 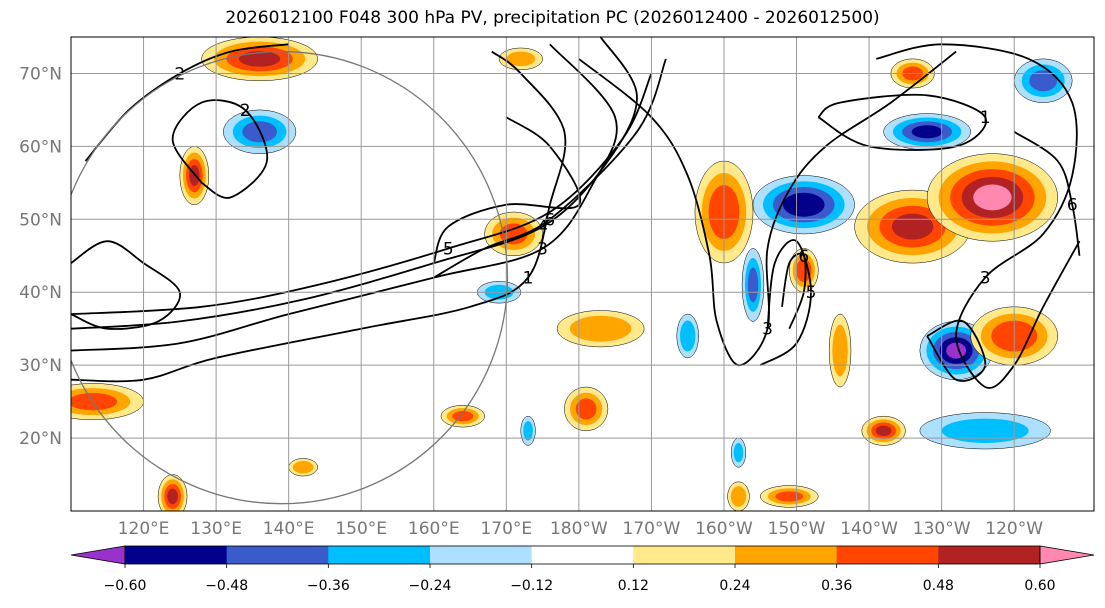 I want to click on colorbar-tick-label: −0.12, so click(x=531, y=586).